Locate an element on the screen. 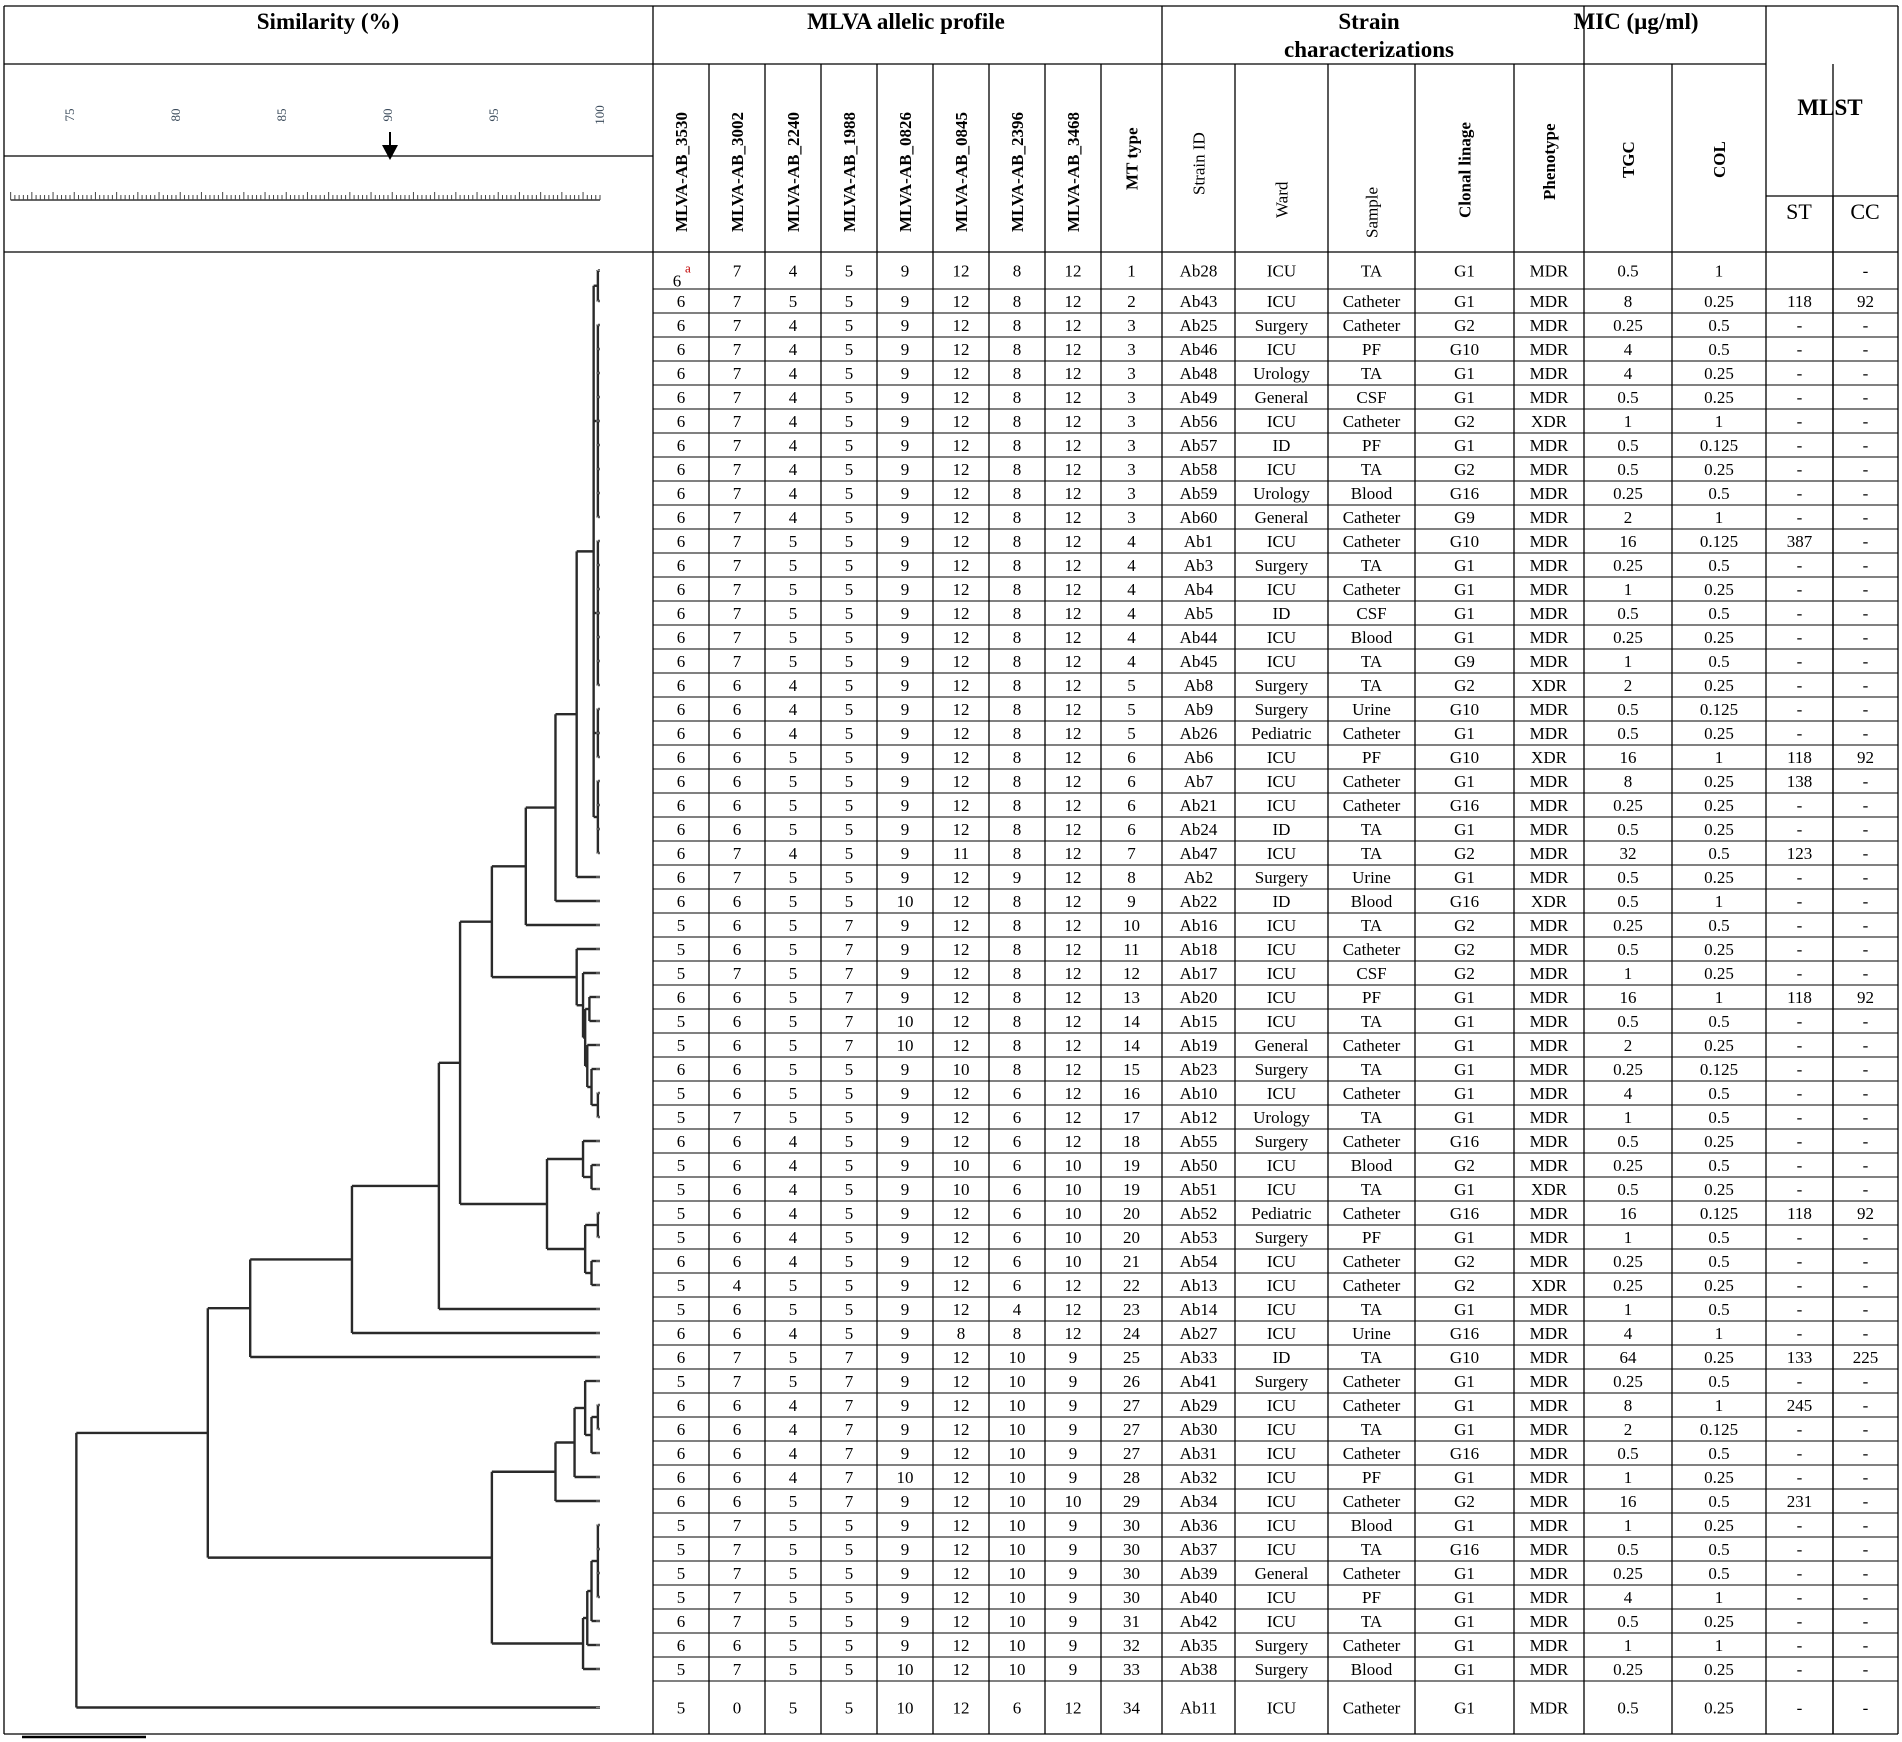 This screenshot has width=1902, height=1742. cell-strain-id: Ab38 is located at coordinates (1199, 1669).